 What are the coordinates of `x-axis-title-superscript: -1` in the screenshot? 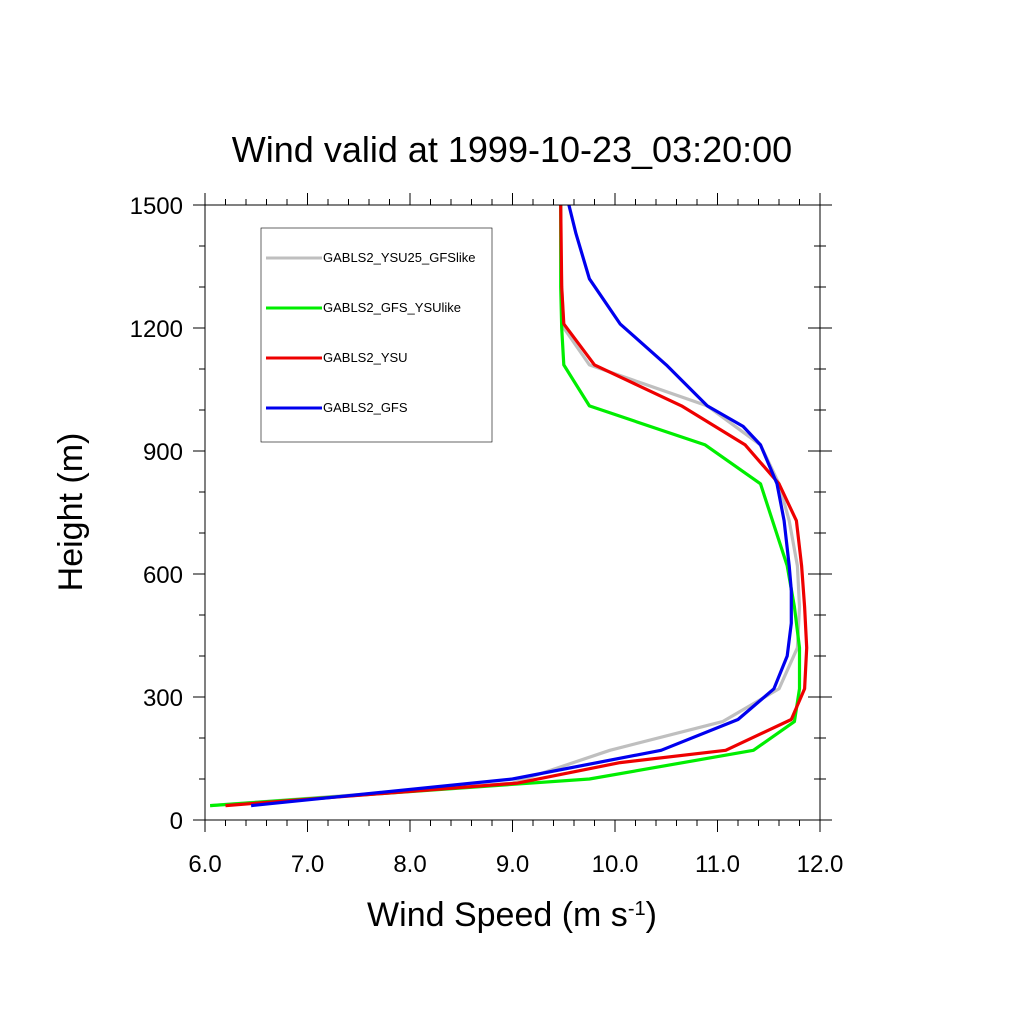 It's located at (637, 909).